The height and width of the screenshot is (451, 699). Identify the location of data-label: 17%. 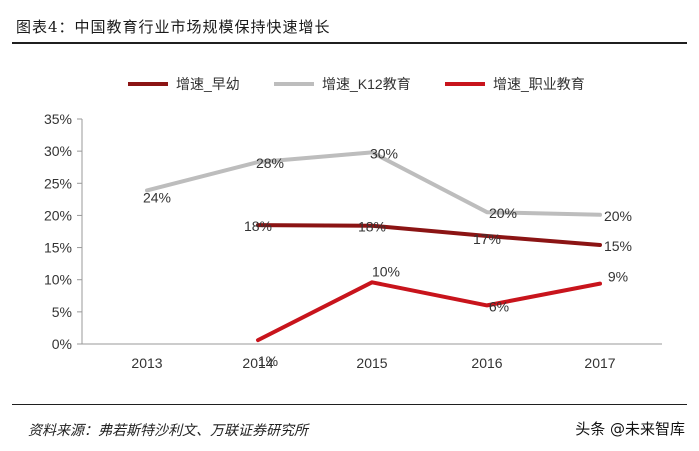
(487, 239).